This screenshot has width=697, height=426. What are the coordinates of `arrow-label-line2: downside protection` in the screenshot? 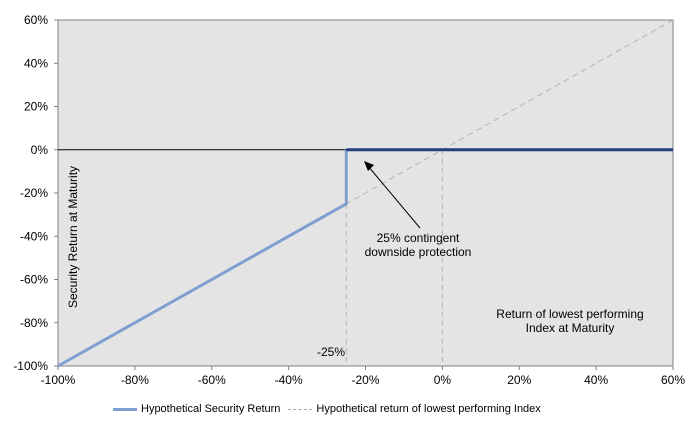 It's located at (418, 252).